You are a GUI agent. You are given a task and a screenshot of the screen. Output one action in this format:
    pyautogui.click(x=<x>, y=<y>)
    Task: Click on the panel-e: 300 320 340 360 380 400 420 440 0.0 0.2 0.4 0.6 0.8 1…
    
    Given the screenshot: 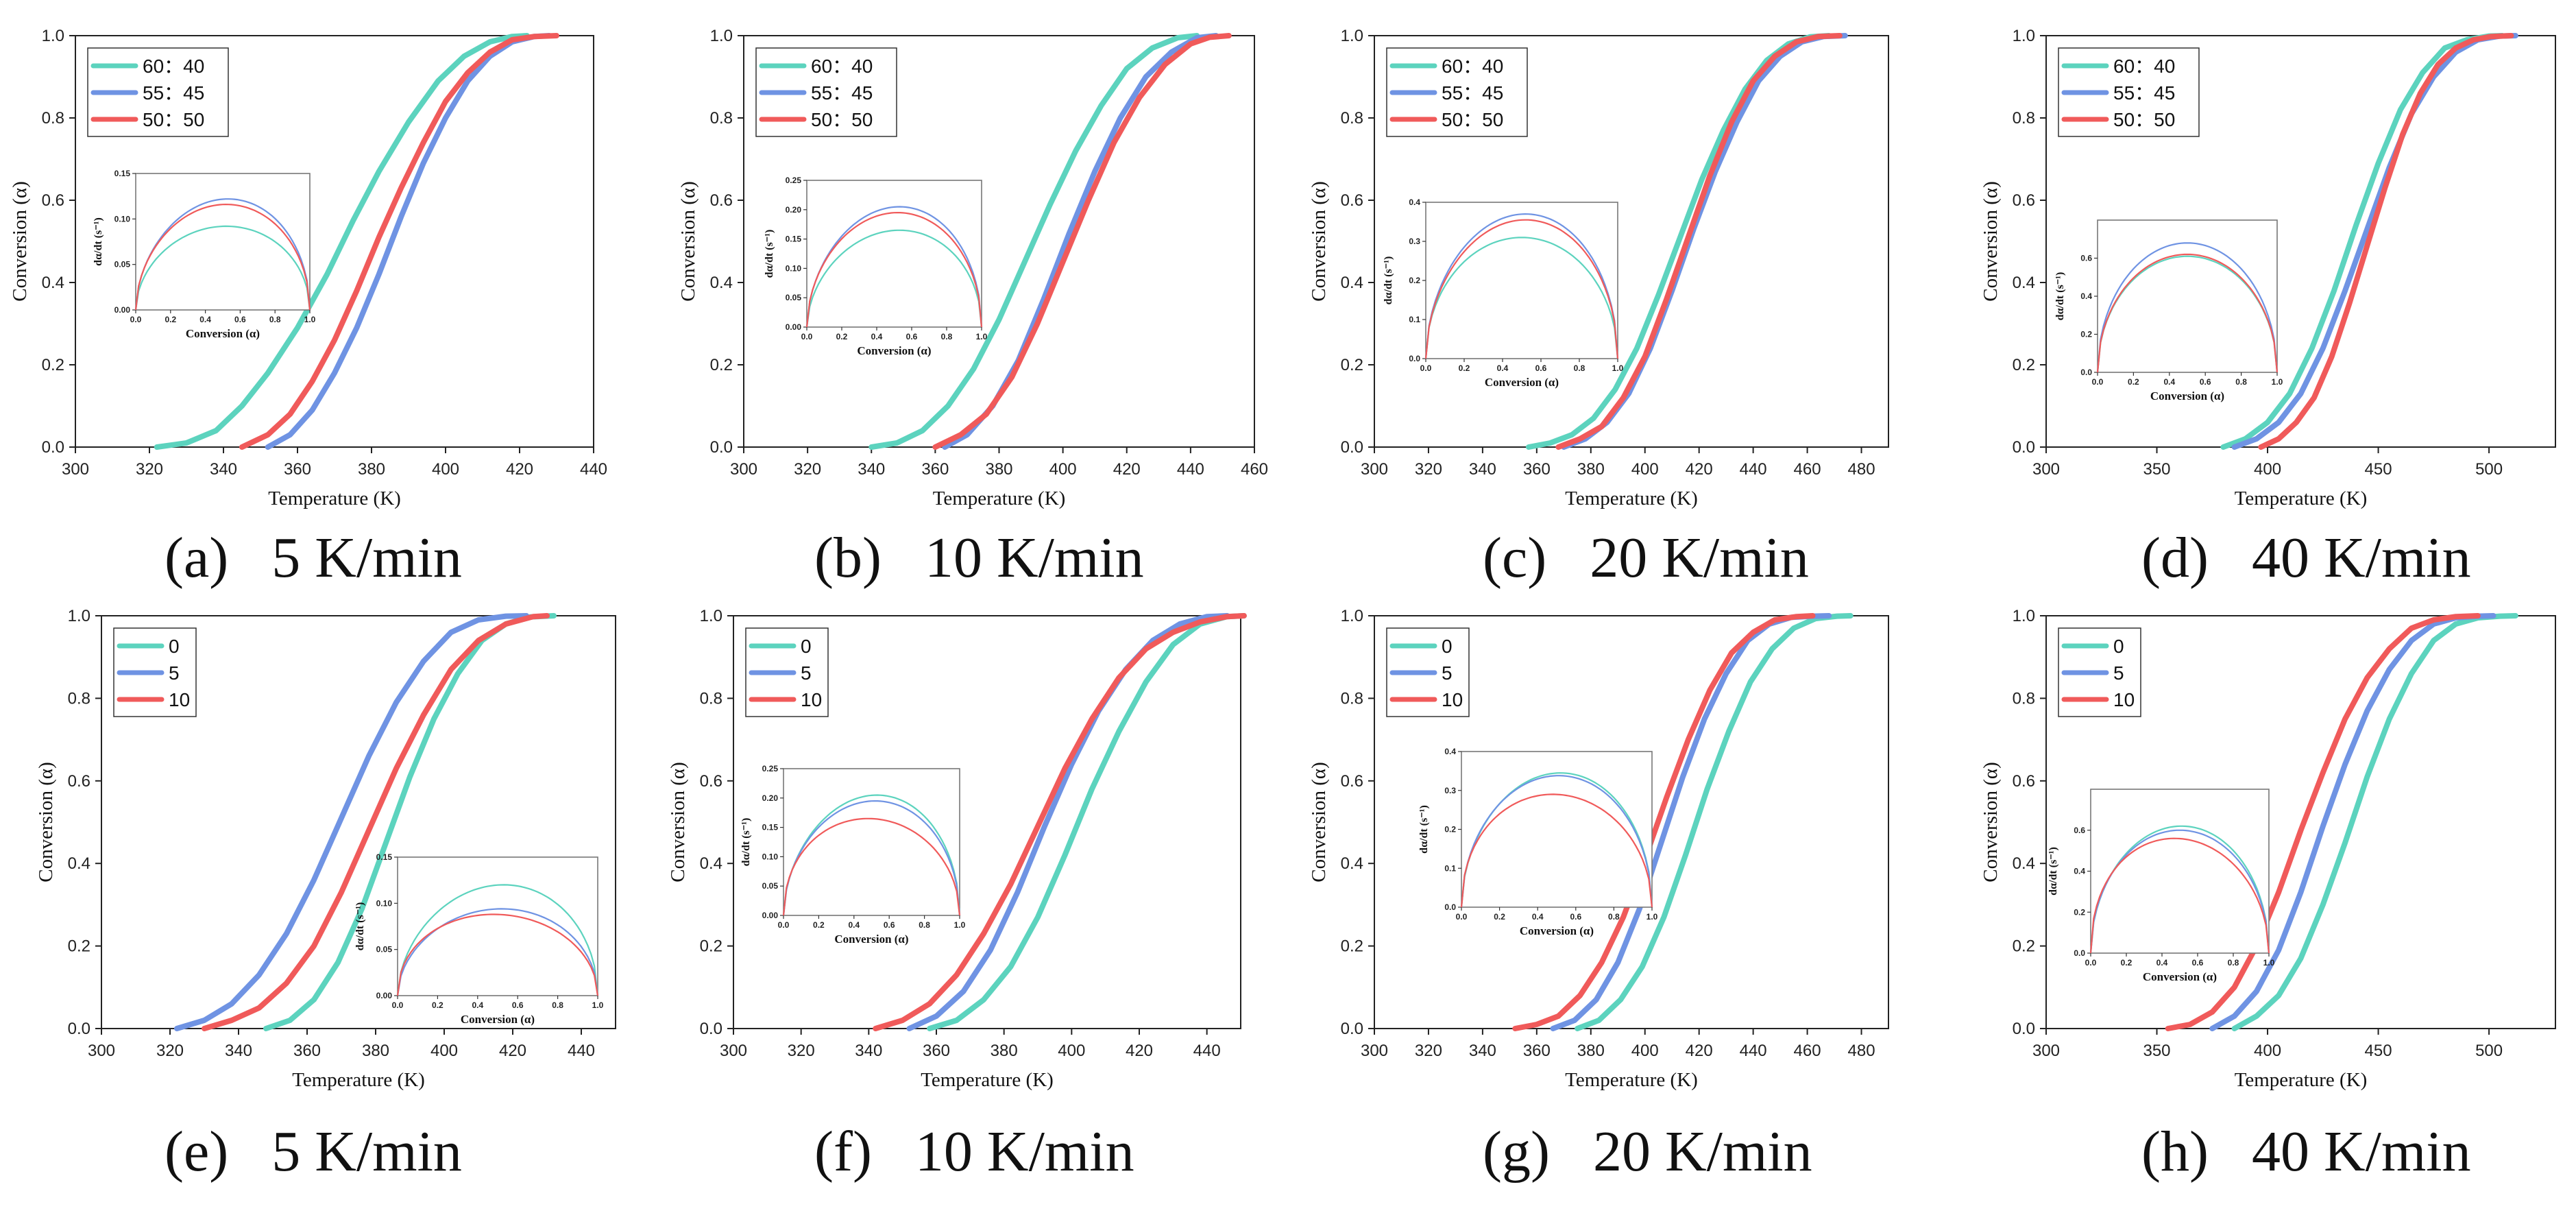 What is the action you would take?
    pyautogui.click(x=325, y=849)
    